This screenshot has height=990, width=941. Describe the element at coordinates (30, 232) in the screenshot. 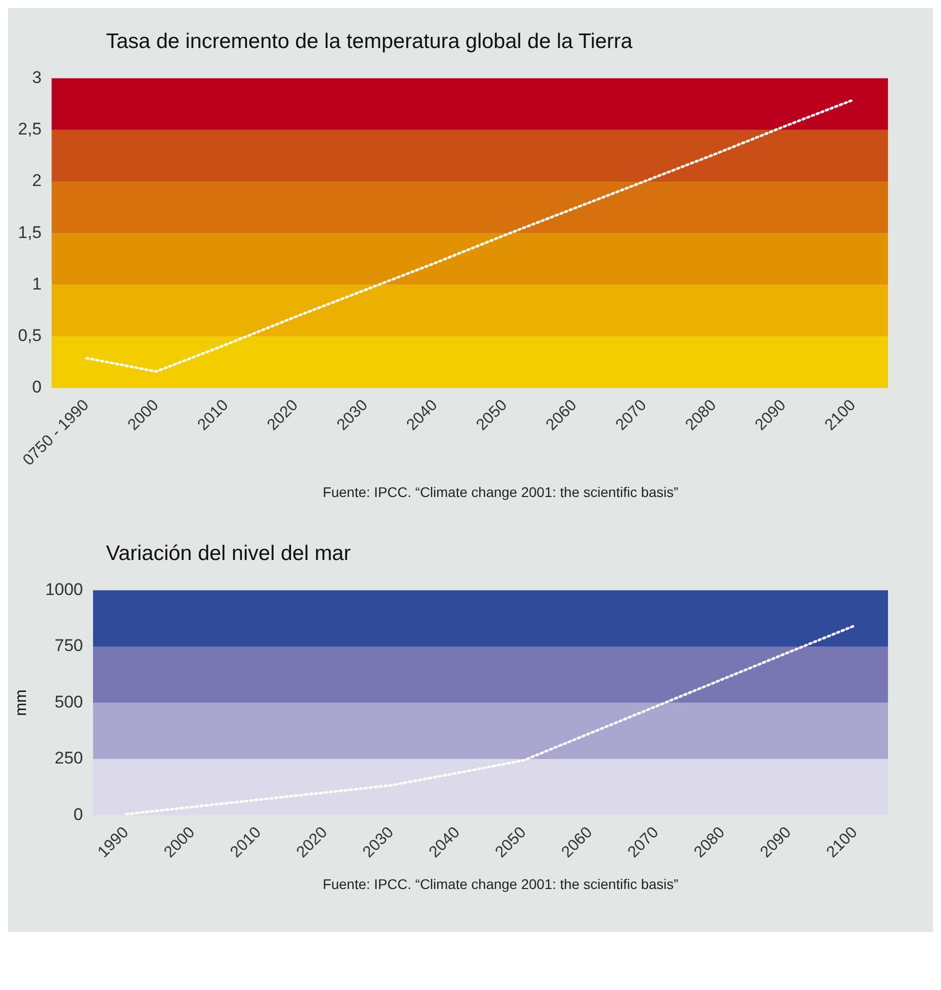

I see `y-tick-label: 1,5` at that location.